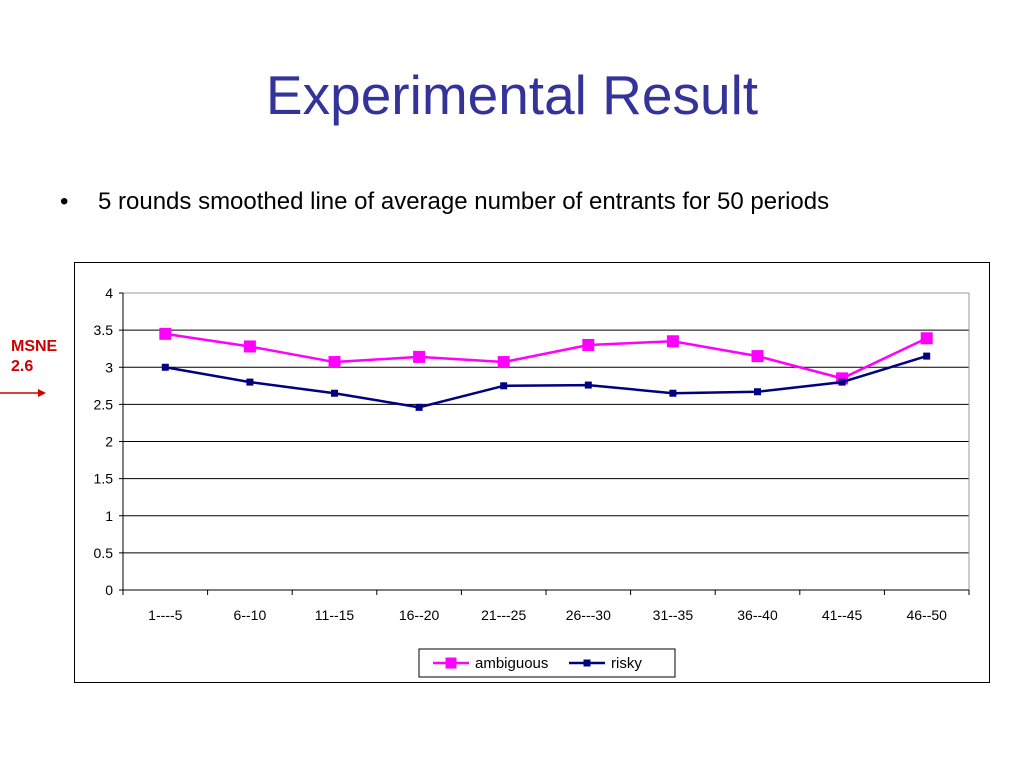 The width and height of the screenshot is (1024, 768). I want to click on y-tick-label: 2, so click(109, 442).